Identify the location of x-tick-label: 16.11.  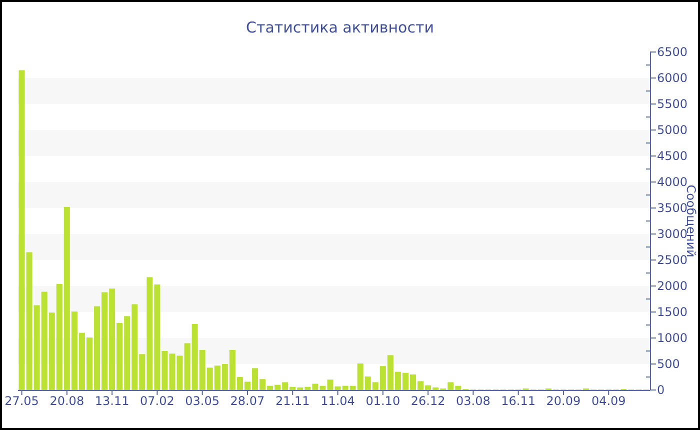
(518, 401).